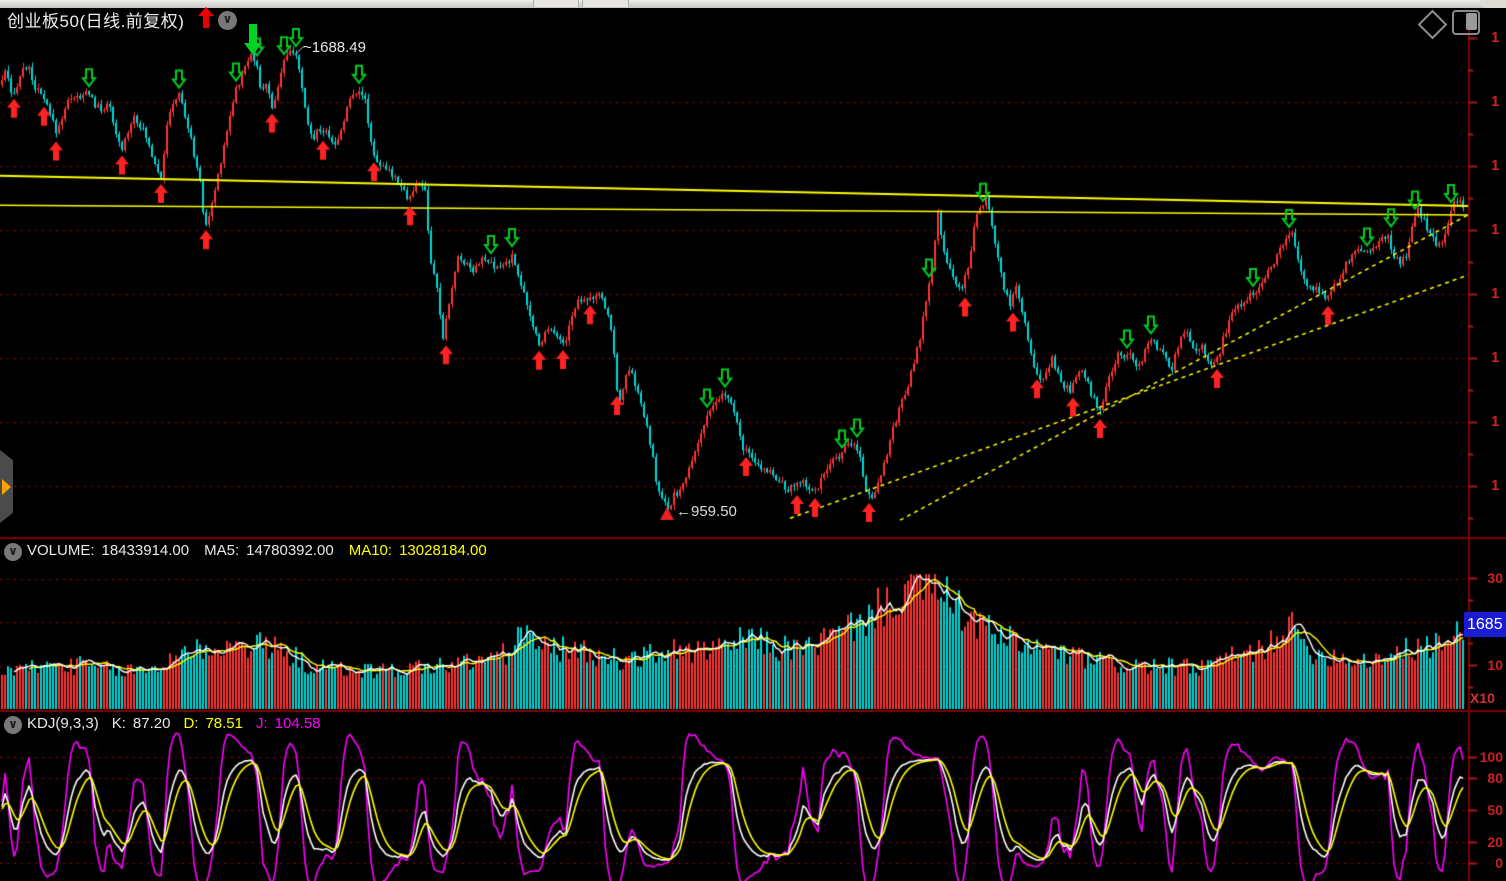 The width and height of the screenshot is (1506, 881). What do you see at coordinates (118, 723) in the screenshot?
I see `k-label: K:` at bounding box center [118, 723].